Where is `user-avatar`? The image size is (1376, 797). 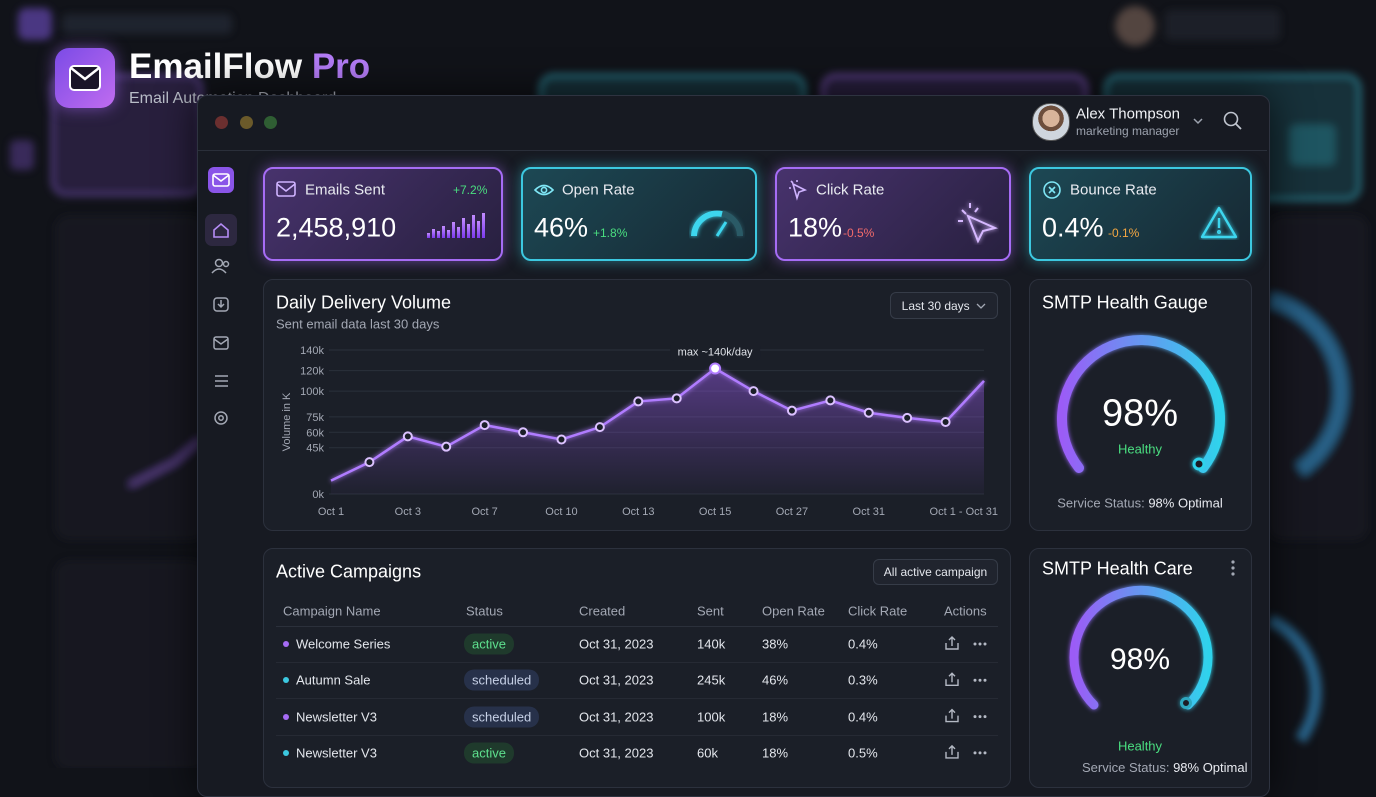 user-avatar is located at coordinates (1051, 122).